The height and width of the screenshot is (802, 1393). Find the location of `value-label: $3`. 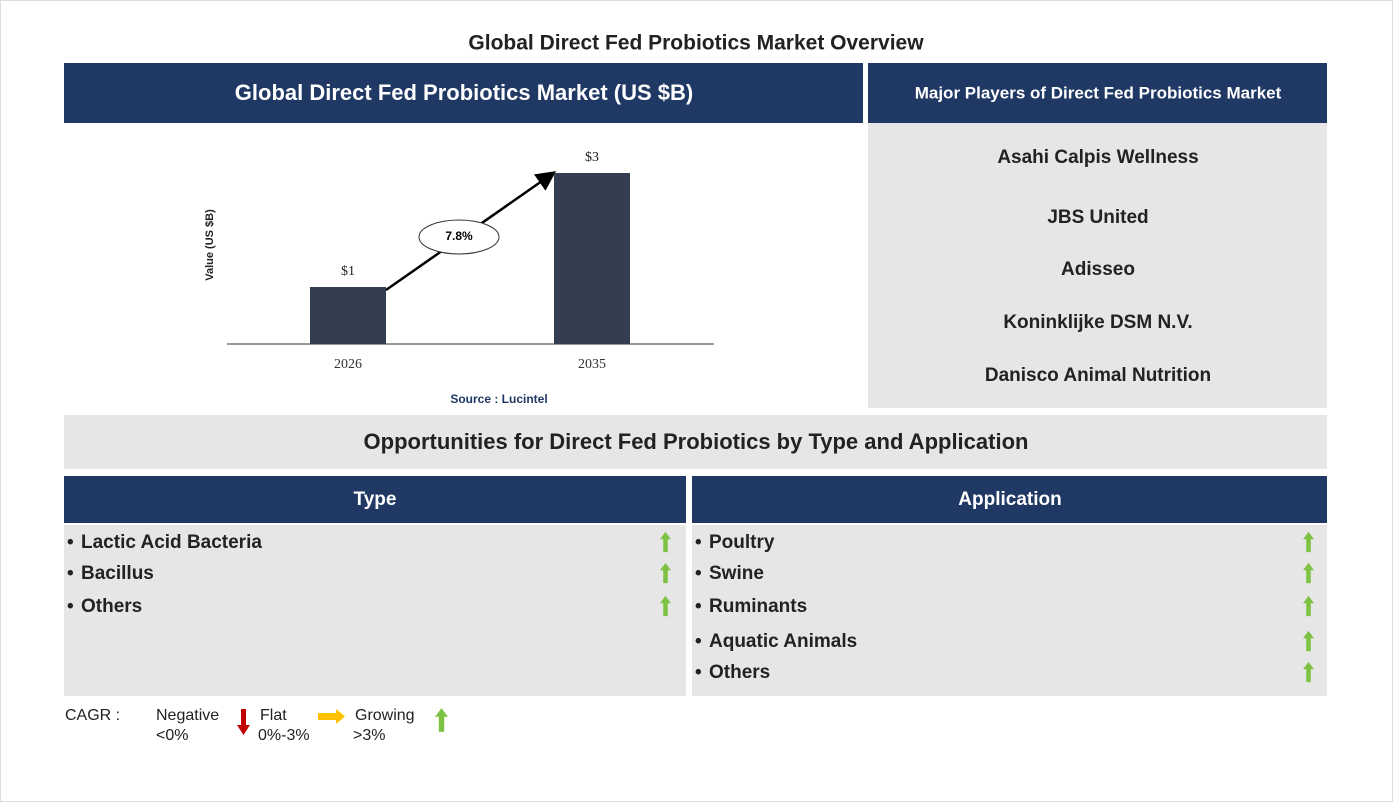

value-label: $3 is located at coordinates (592, 157).